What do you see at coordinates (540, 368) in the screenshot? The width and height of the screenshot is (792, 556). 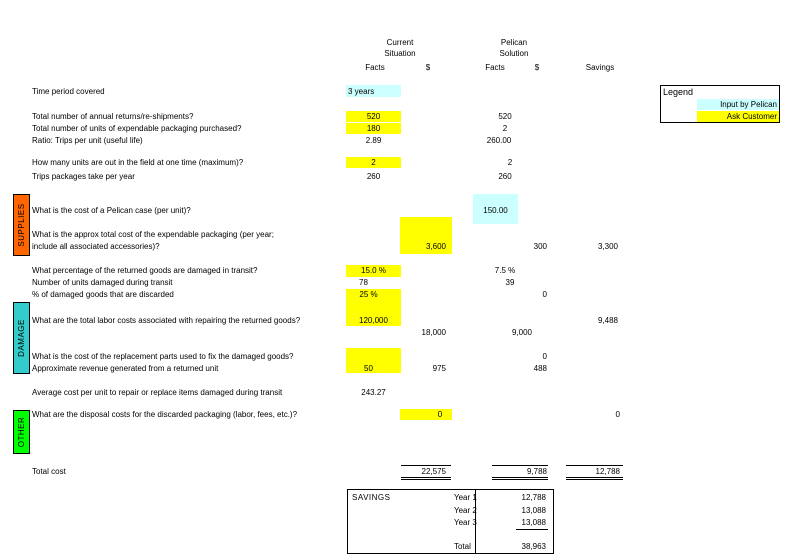 I see `row-revenue-pel-dollar: 488` at bounding box center [540, 368].